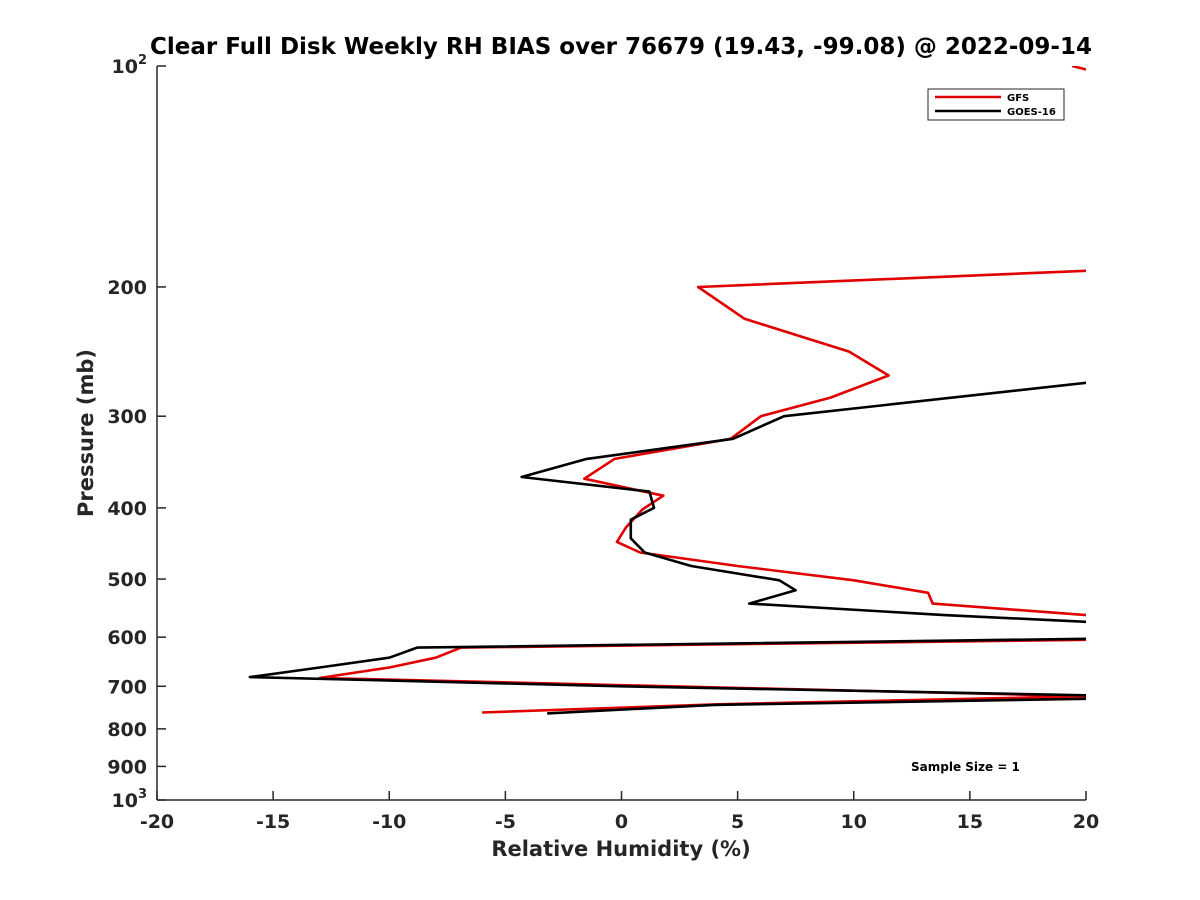 This screenshot has width=1200, height=900. Describe the element at coordinates (505, 822) in the screenshot. I see `x-tick-label: -5` at that location.